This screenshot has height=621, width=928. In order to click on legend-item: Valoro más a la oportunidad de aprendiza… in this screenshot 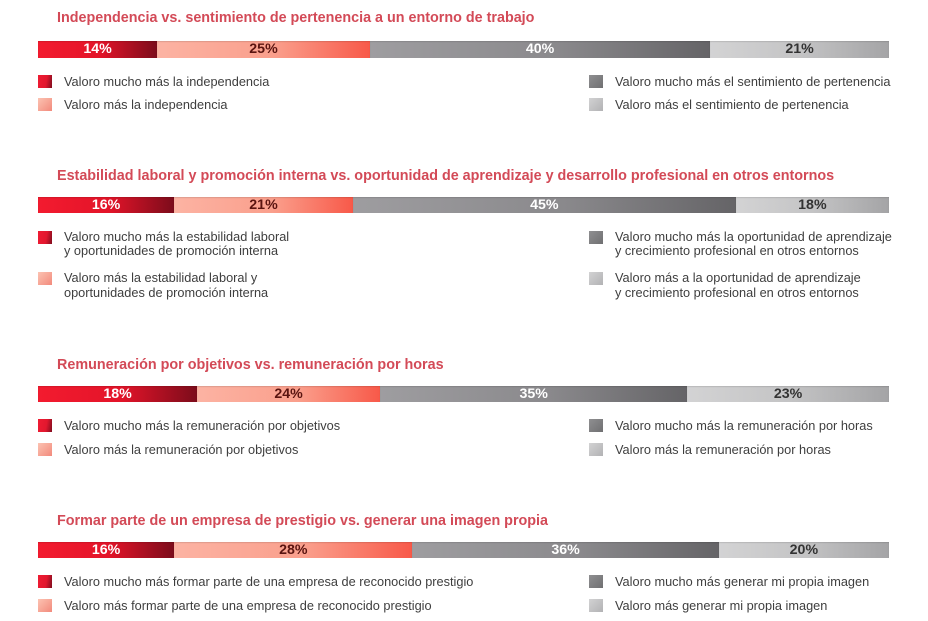, I will do `click(740, 285)`.